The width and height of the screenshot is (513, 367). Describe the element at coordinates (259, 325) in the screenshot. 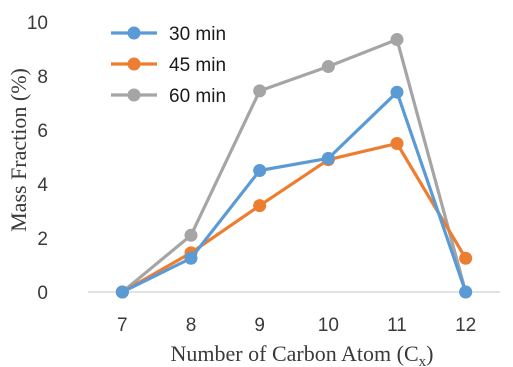

I see `x-tick-label: 9` at that location.